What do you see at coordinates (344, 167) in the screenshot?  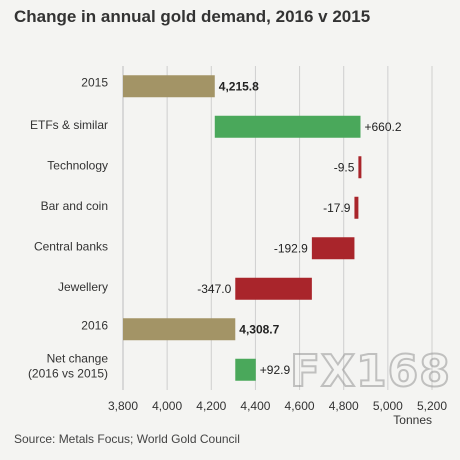 I see `data-label: -9.5` at bounding box center [344, 167].